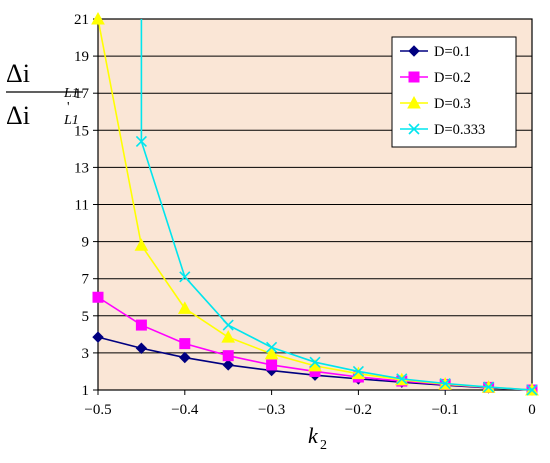 The height and width of the screenshot is (463, 550). Describe the element at coordinates (459, 130) in the screenshot. I see `legend-label: D=0.333` at that location.